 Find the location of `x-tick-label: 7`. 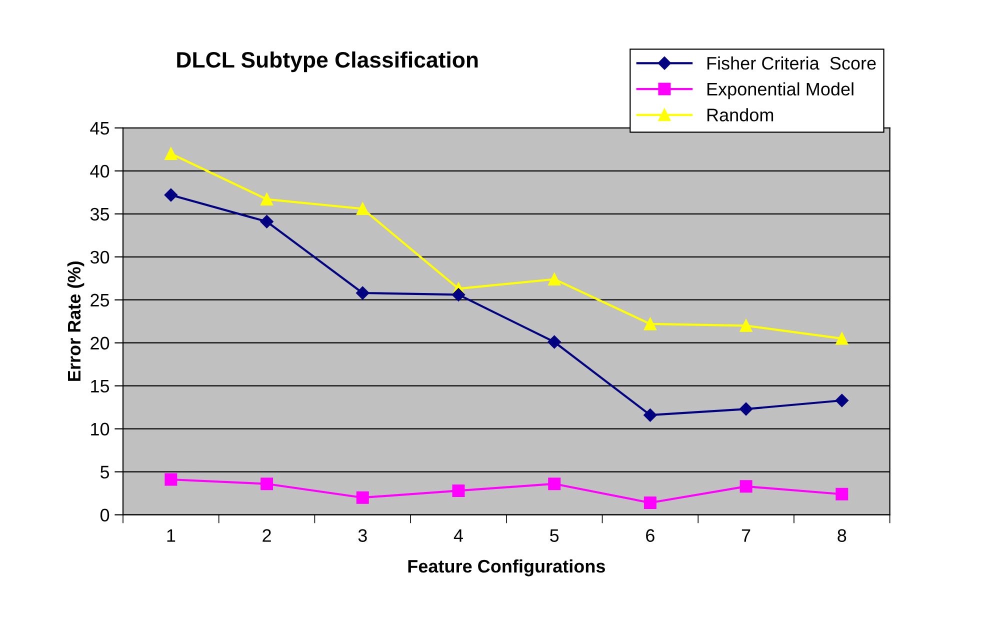

x-tick-label: 7 is located at coordinates (746, 535).